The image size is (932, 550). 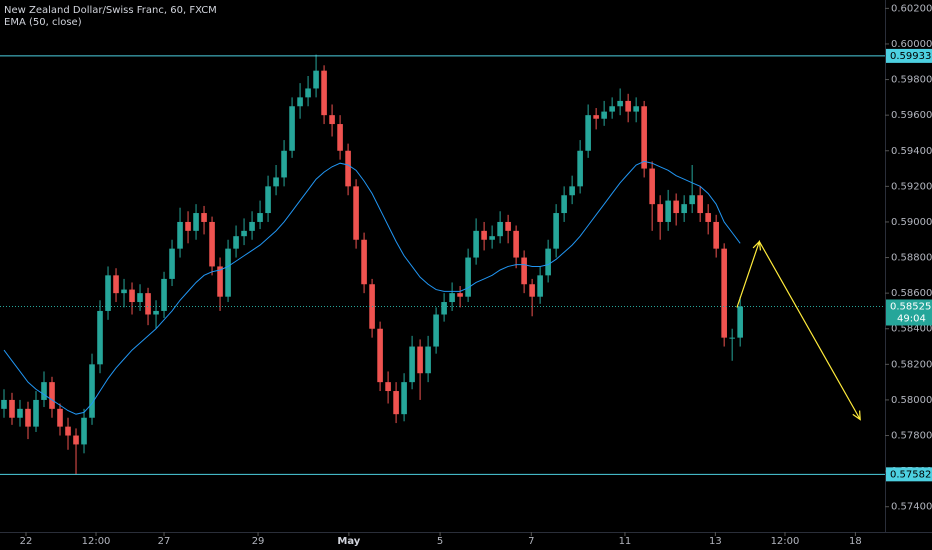 I want to click on x-tick-label: 18, so click(x=855, y=541).